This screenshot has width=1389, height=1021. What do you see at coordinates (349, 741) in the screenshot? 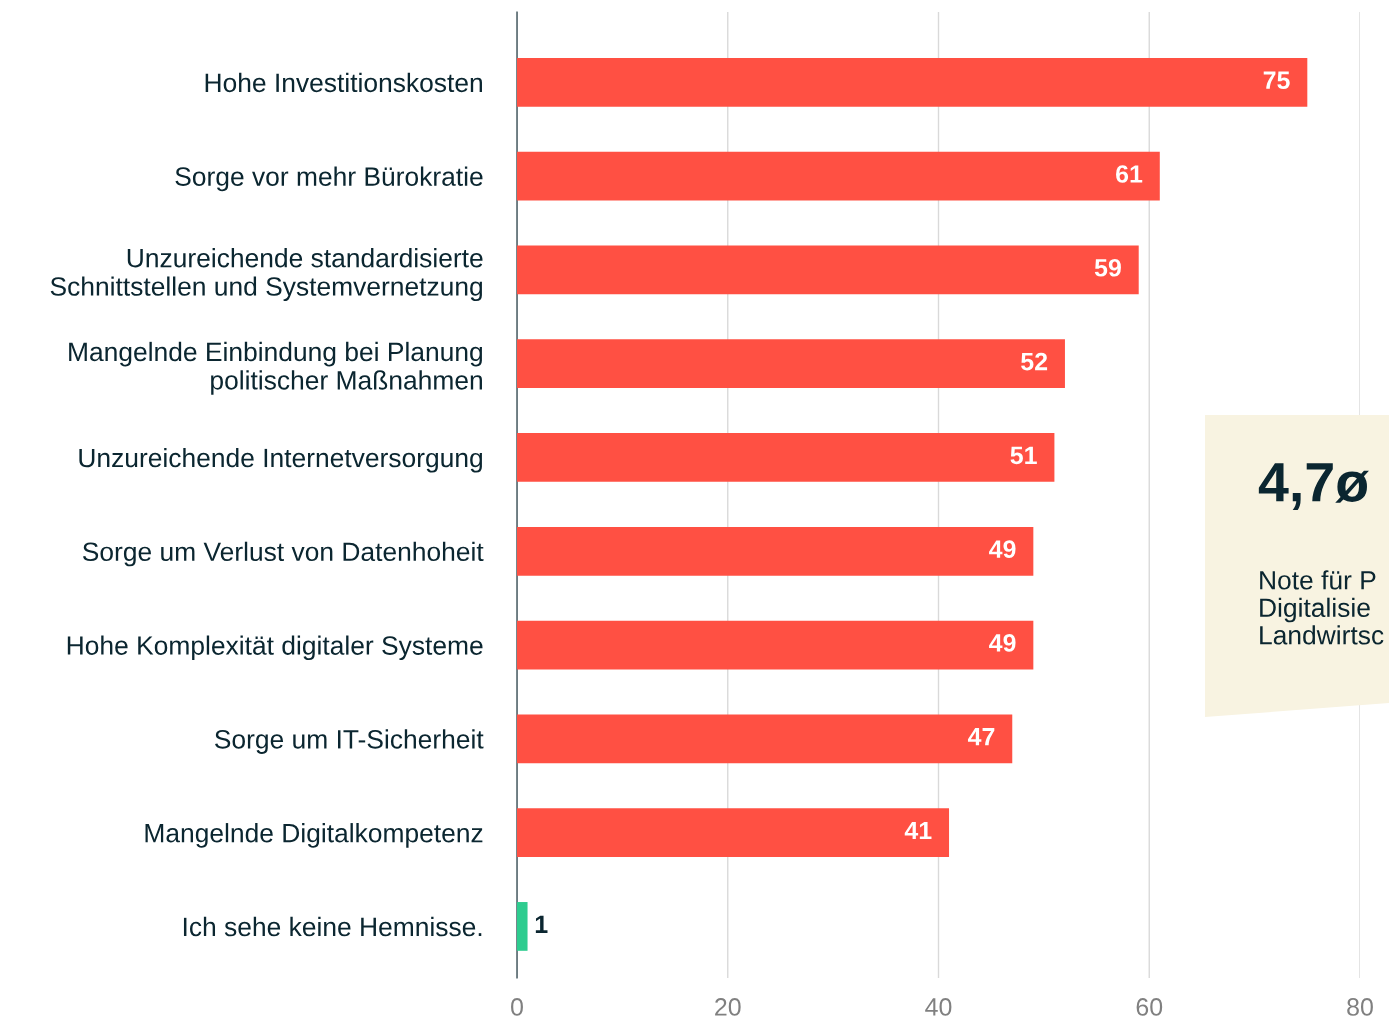
I see `y-tick-label: Sorge um IT-Sicherheit` at bounding box center [349, 741].